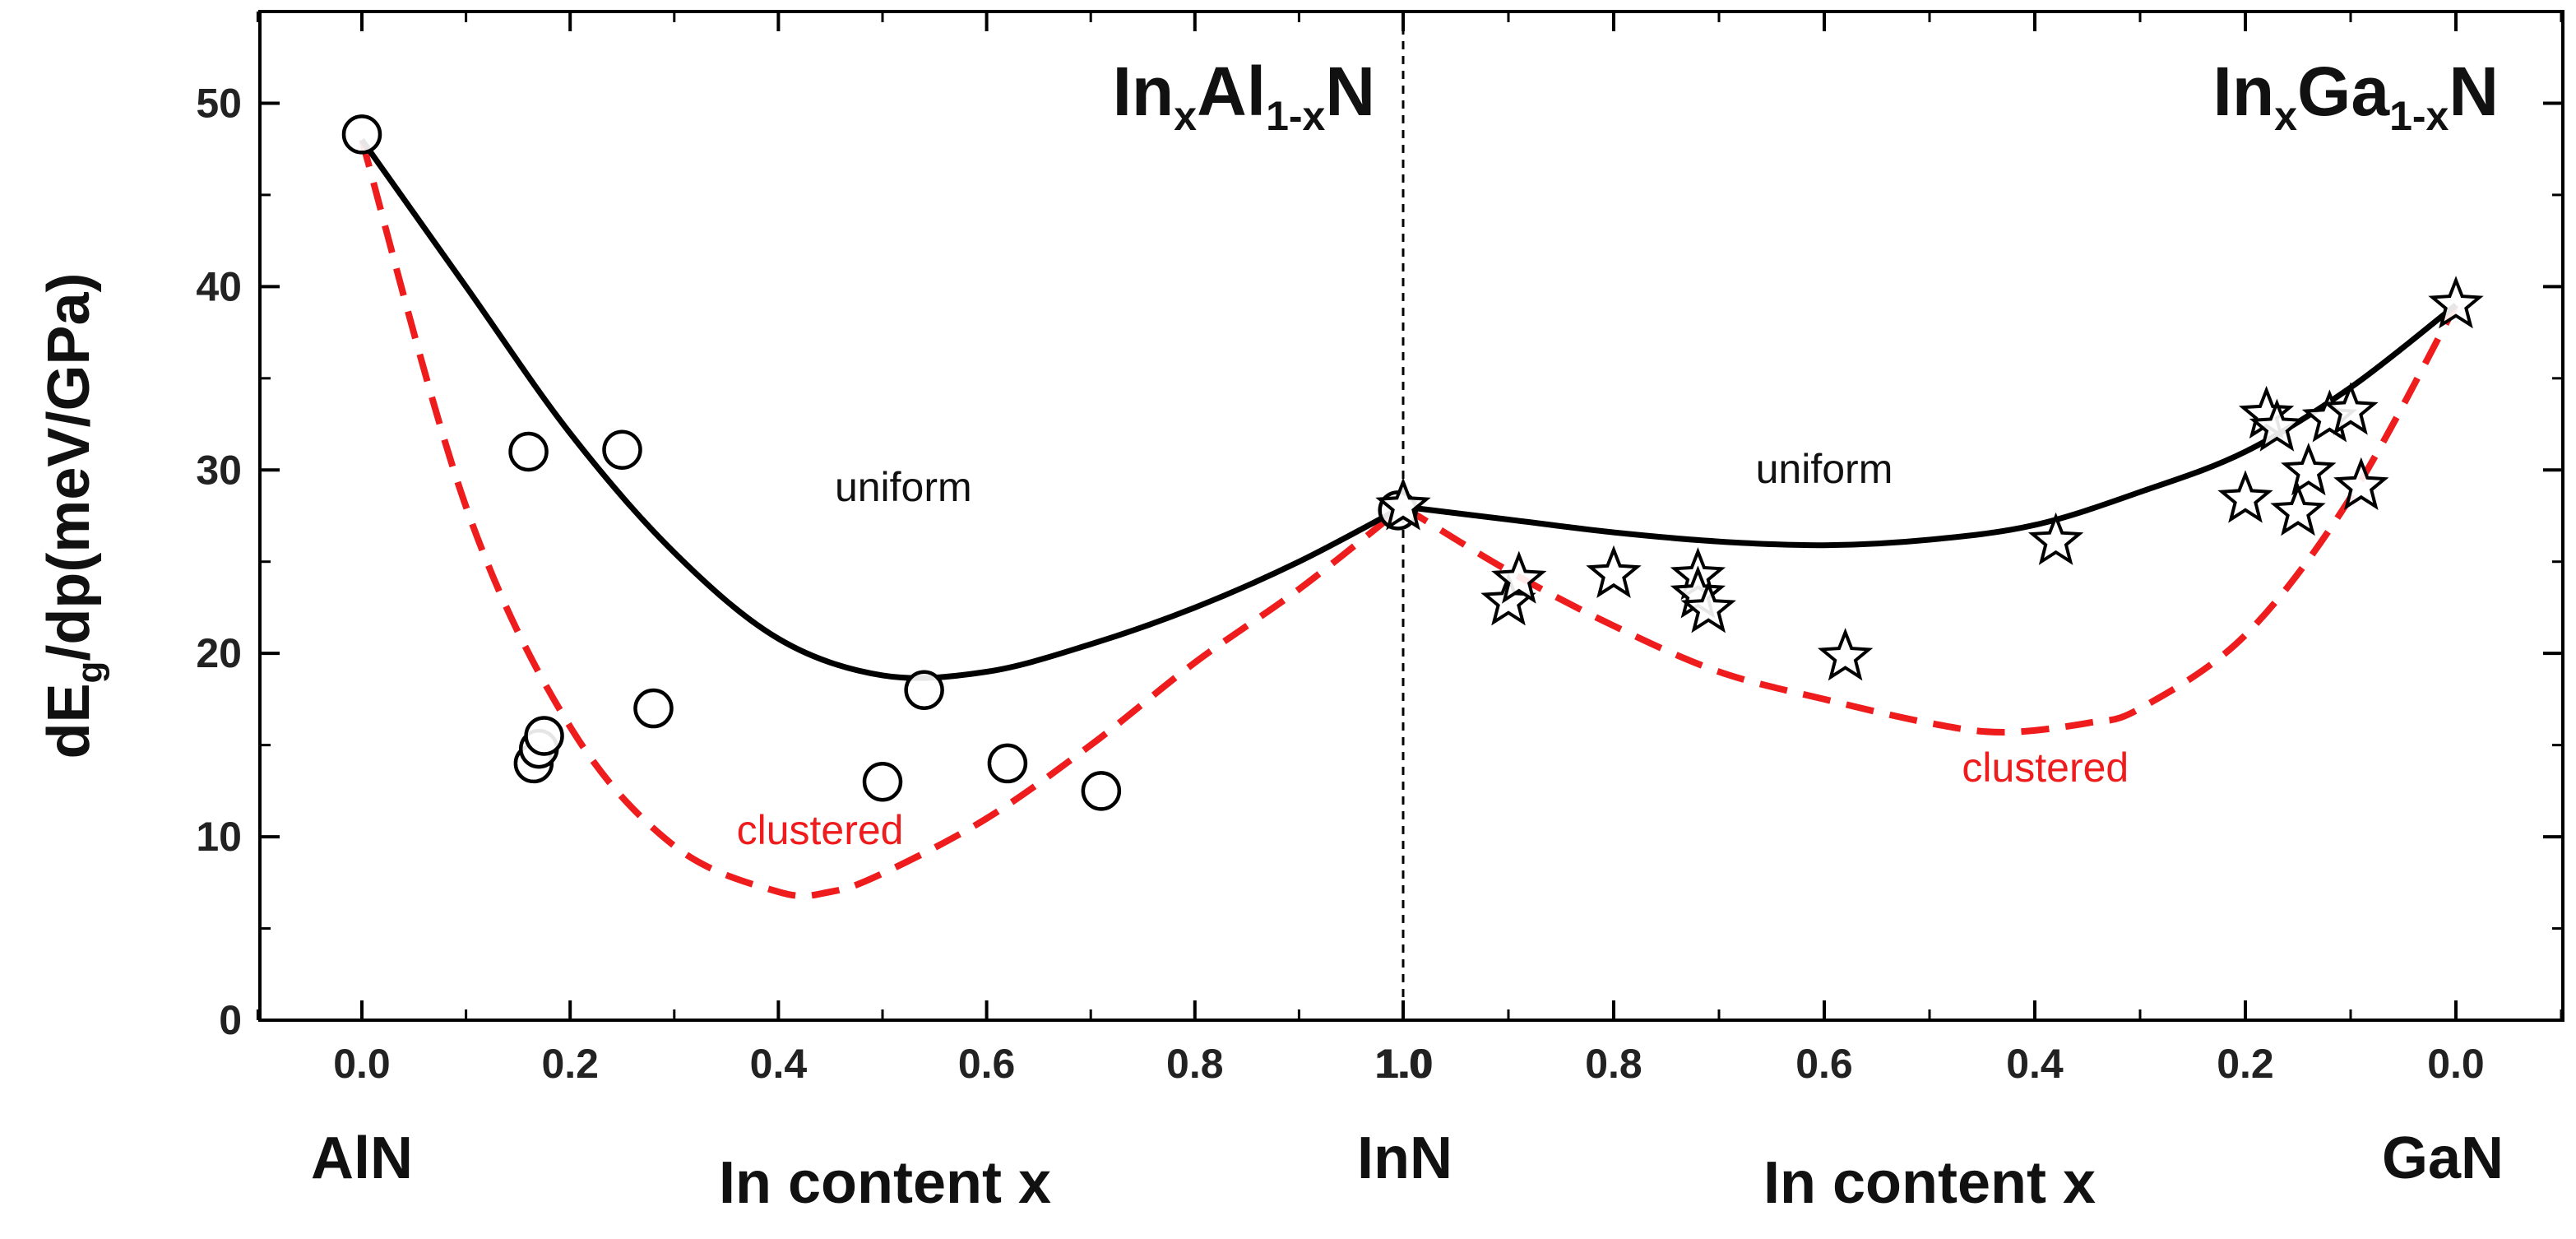  I want to click on curve-clustered, so click(1930, 520).